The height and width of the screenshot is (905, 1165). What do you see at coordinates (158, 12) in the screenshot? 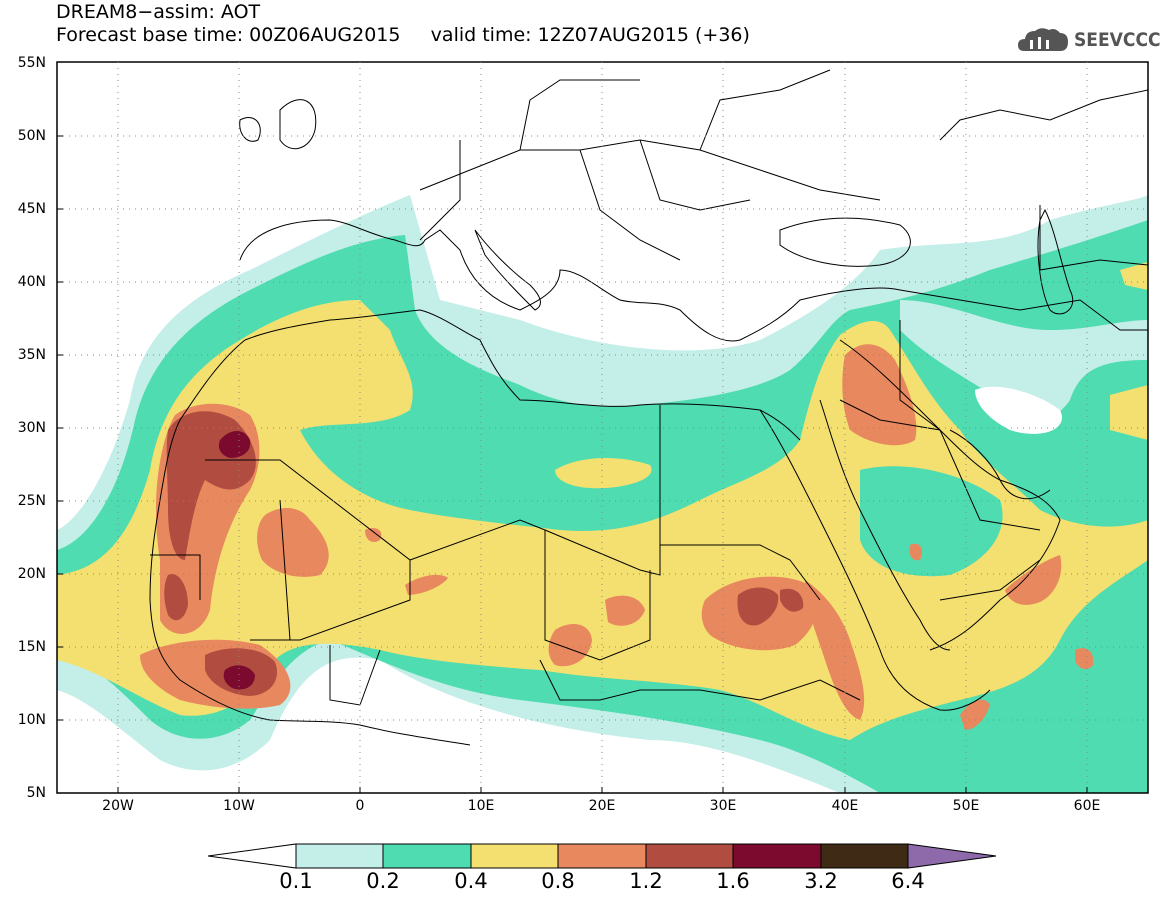
I see `map-title: DREAM8−assim: AOT` at bounding box center [158, 12].